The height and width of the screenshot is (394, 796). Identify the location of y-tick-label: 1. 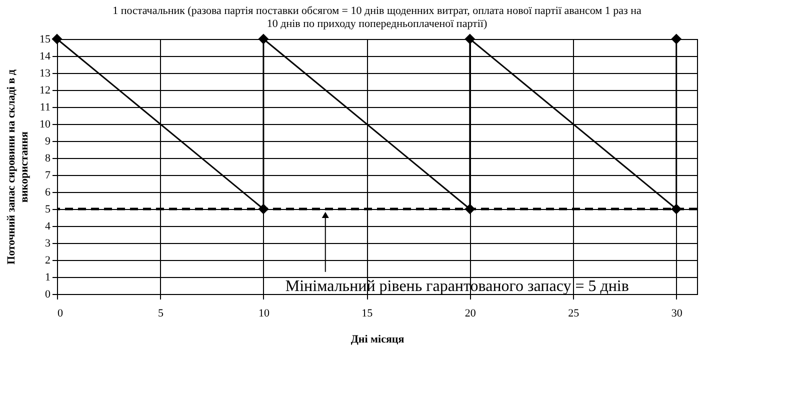
(47, 278).